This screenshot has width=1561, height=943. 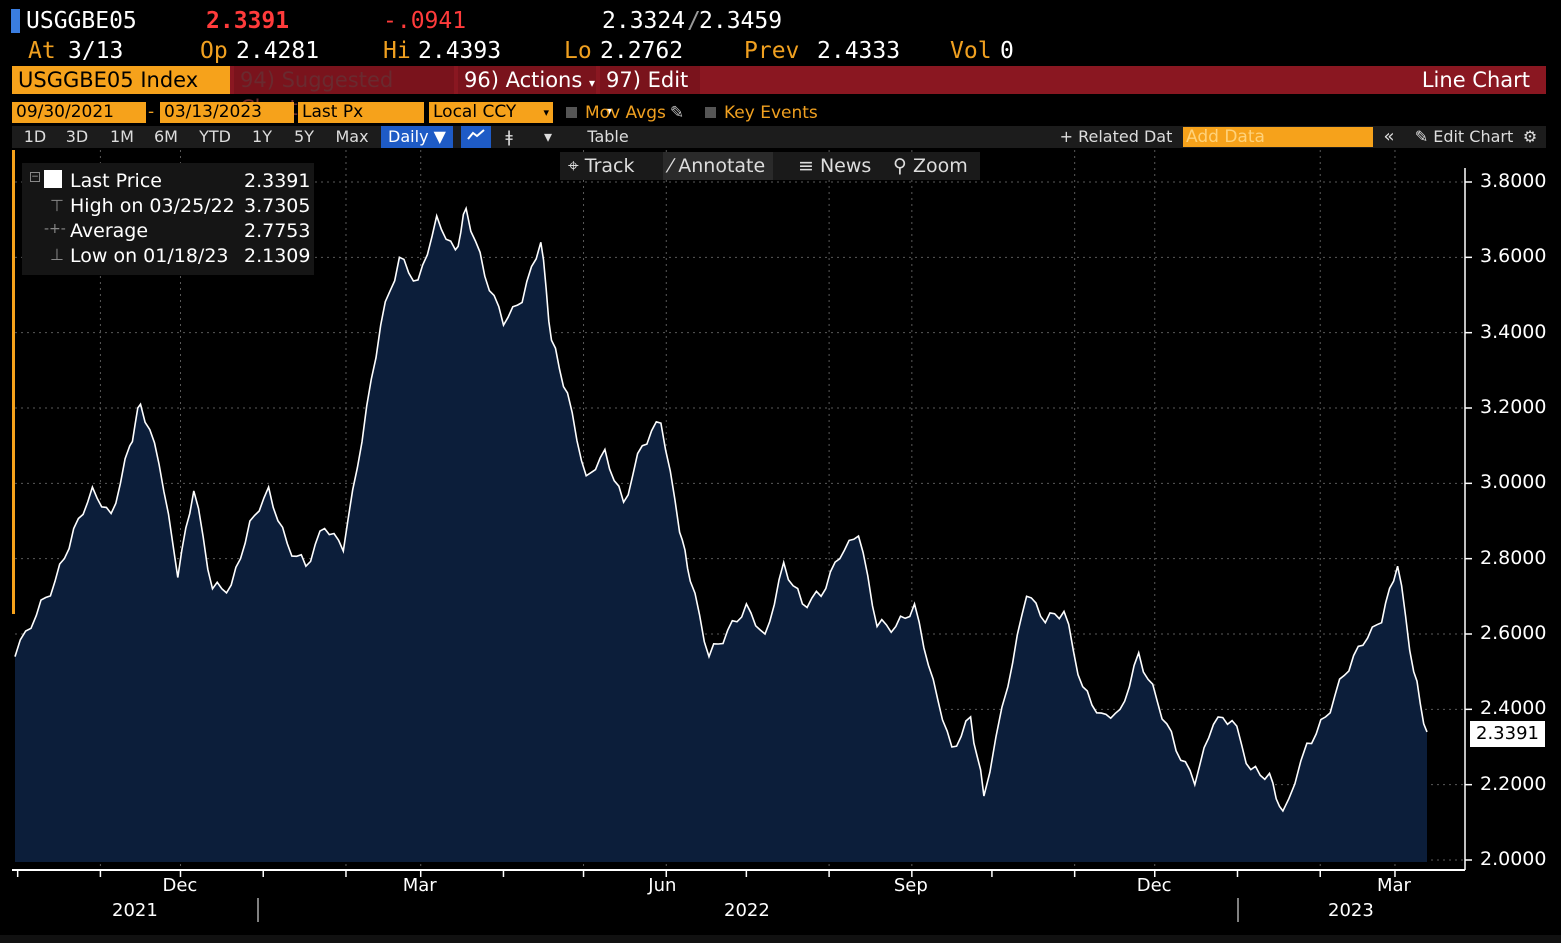 What do you see at coordinates (1513, 783) in the screenshot?
I see `y-tick-label: 2.2000` at bounding box center [1513, 783].